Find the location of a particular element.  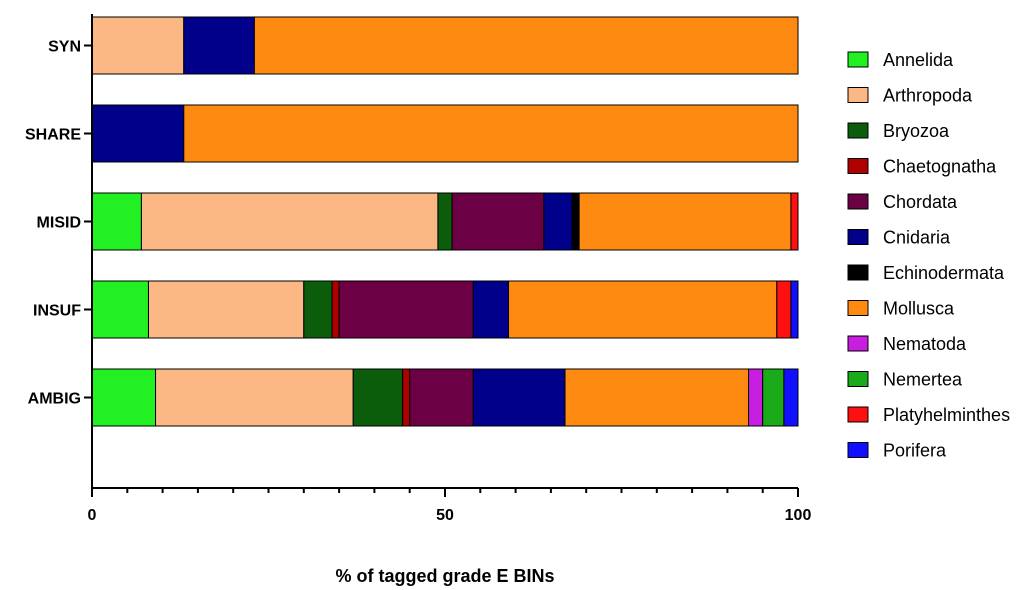

legend-label-porifera: Porifera is located at coordinates (915, 451).